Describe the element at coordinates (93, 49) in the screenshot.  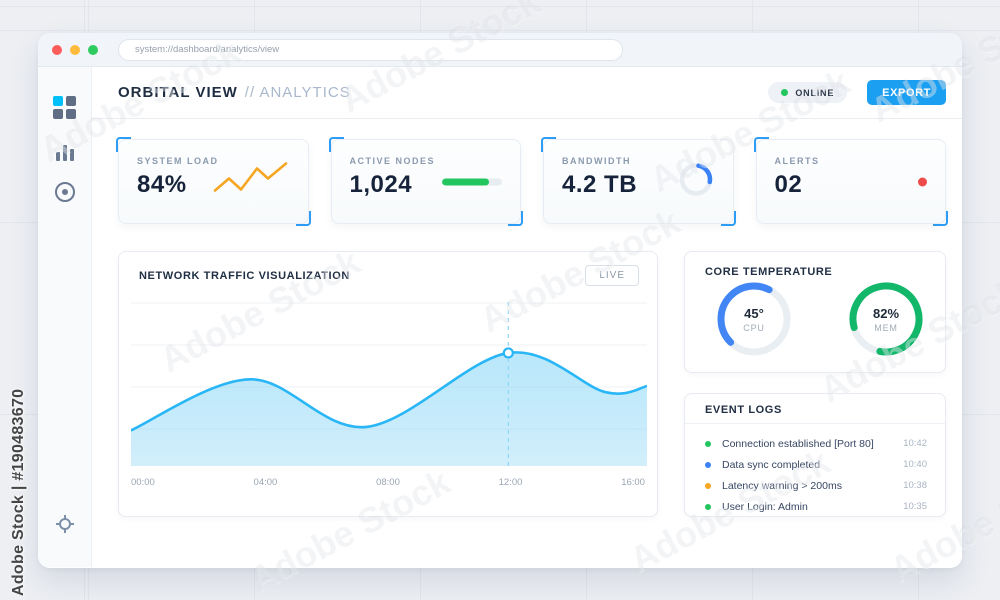
I see `maximize-window-button` at that location.